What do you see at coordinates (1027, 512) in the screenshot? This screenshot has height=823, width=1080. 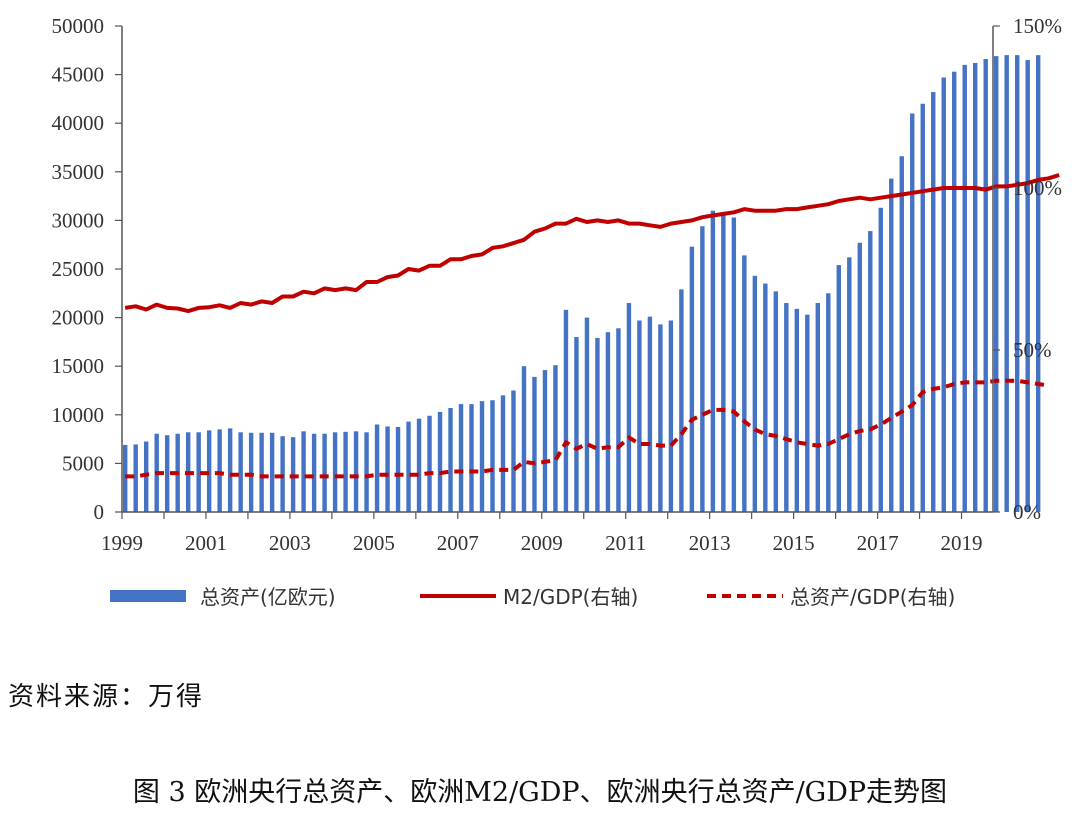 I see `y-right-tick-label: 0%` at bounding box center [1027, 512].